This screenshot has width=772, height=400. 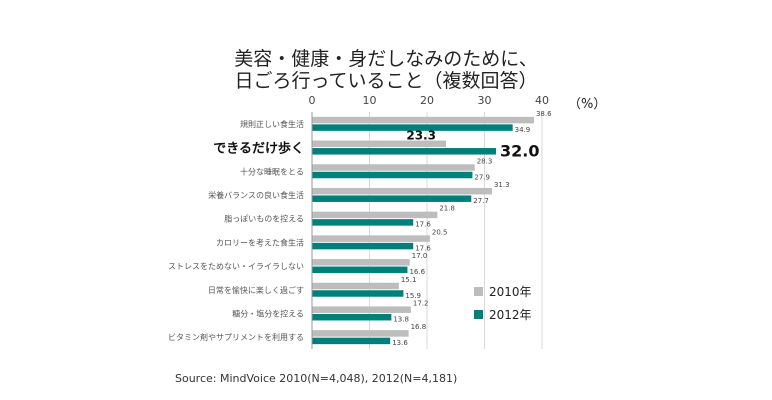 I want to click on data-label-2012-0: 34.9, so click(x=523, y=130).